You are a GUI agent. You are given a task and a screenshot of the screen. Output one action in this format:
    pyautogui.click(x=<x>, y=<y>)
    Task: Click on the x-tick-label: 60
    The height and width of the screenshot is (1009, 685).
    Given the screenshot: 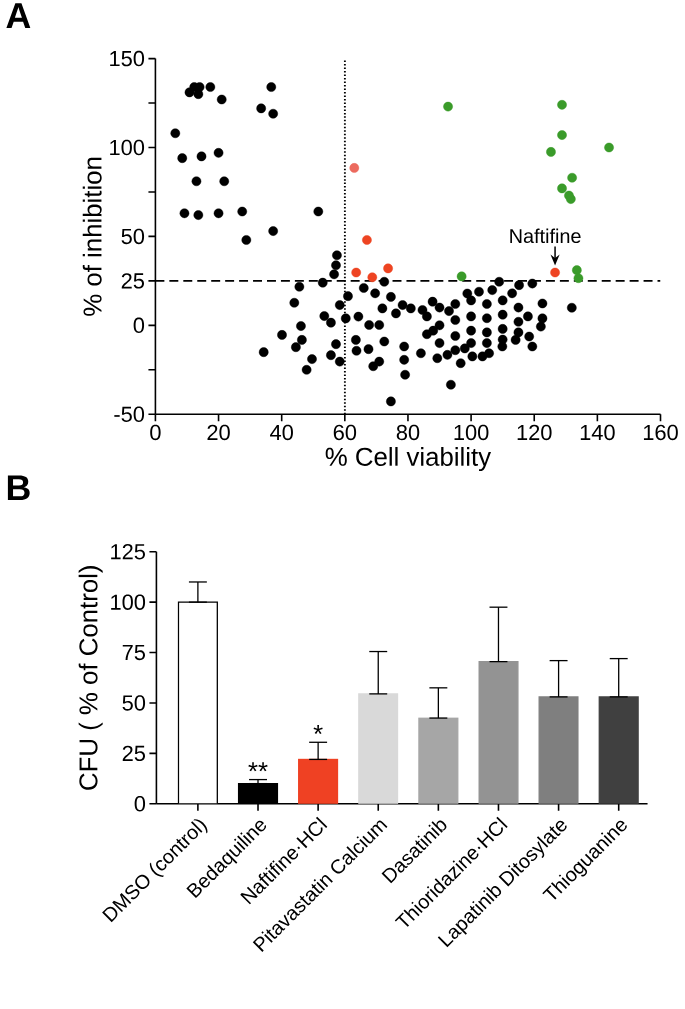 What is the action you would take?
    pyautogui.click(x=344, y=432)
    